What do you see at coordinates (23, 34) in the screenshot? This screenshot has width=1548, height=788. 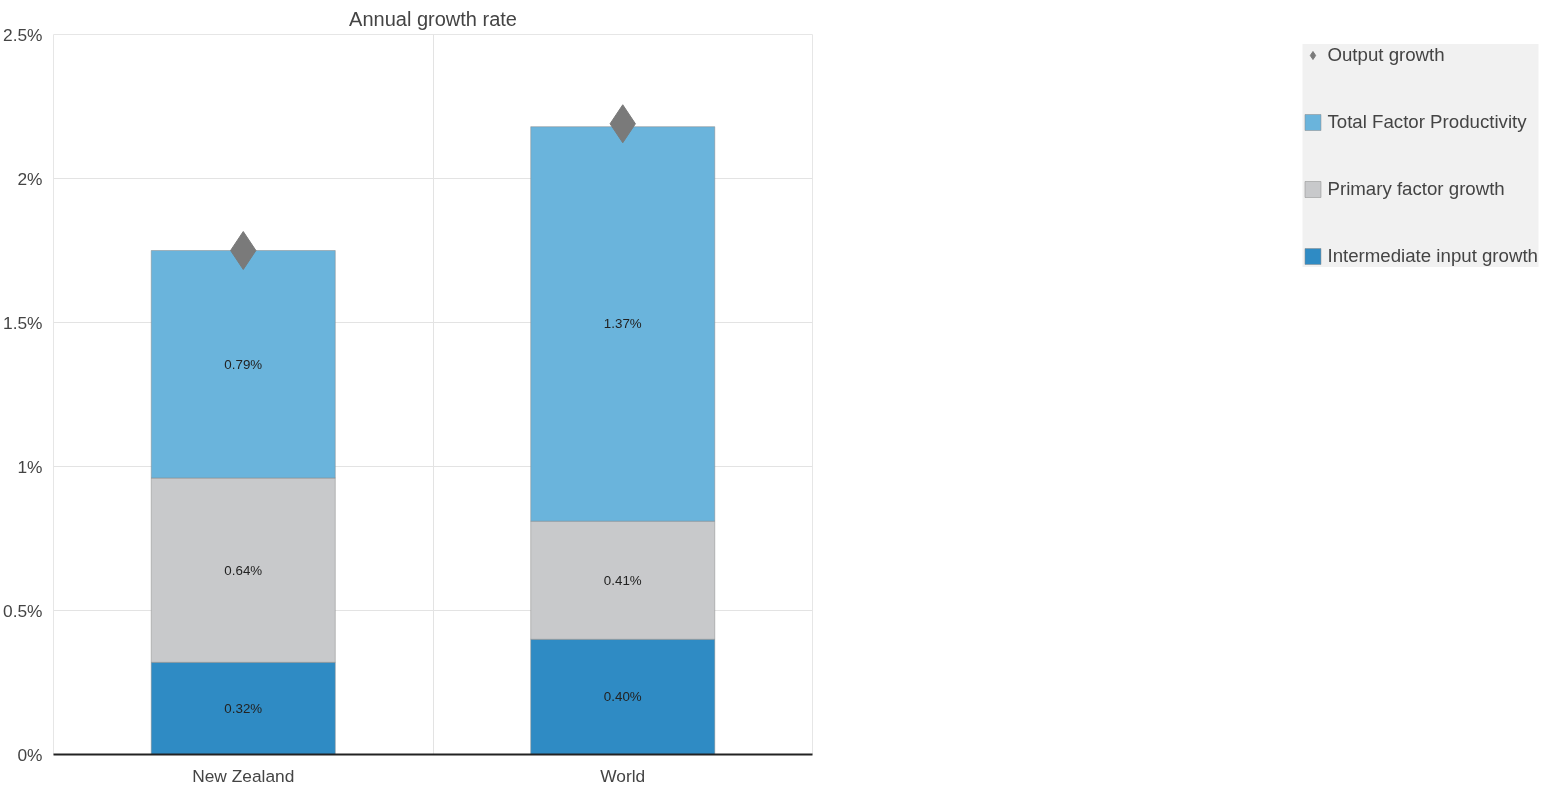 I see `y-tick-label: 2.5%` at bounding box center [23, 34].